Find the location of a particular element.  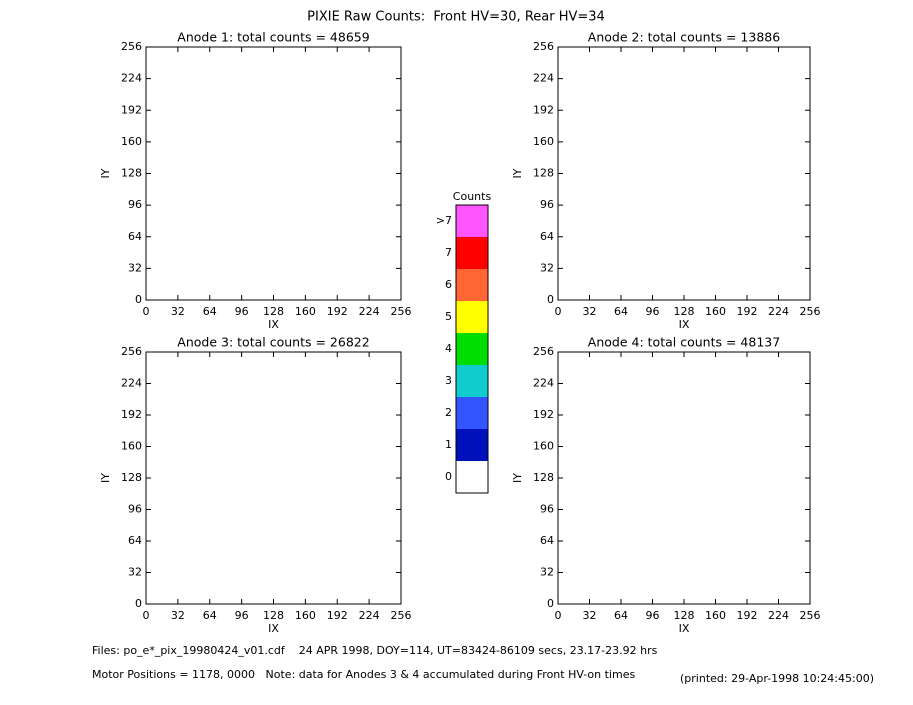

panel-title: Anode 3: total counts = 26822 is located at coordinates (273, 342).